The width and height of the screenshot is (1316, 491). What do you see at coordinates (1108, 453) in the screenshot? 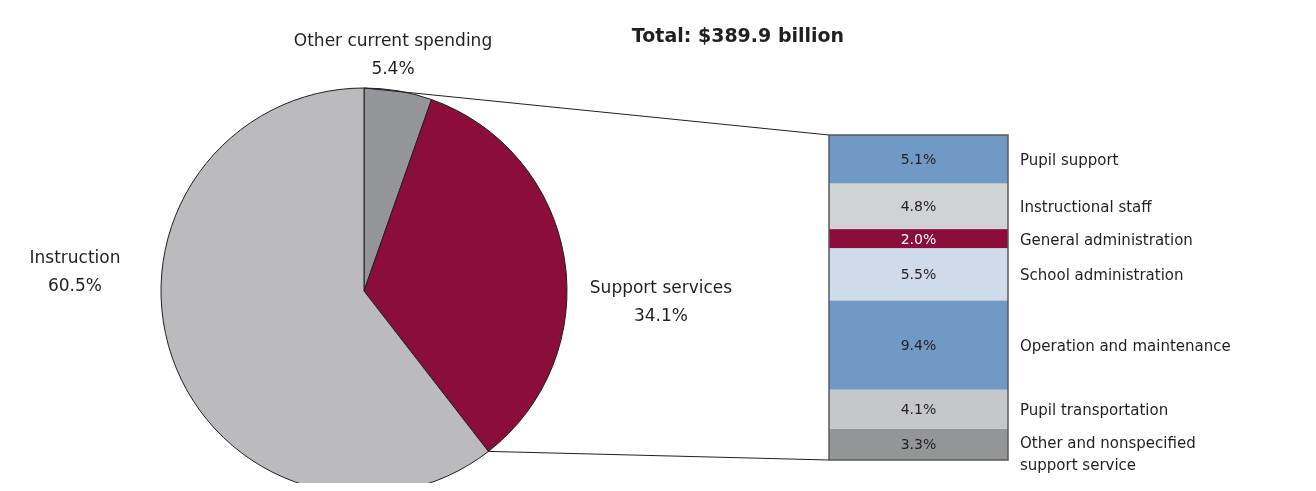
I see `series-label: Other and nonspecified support service` at bounding box center [1108, 453].